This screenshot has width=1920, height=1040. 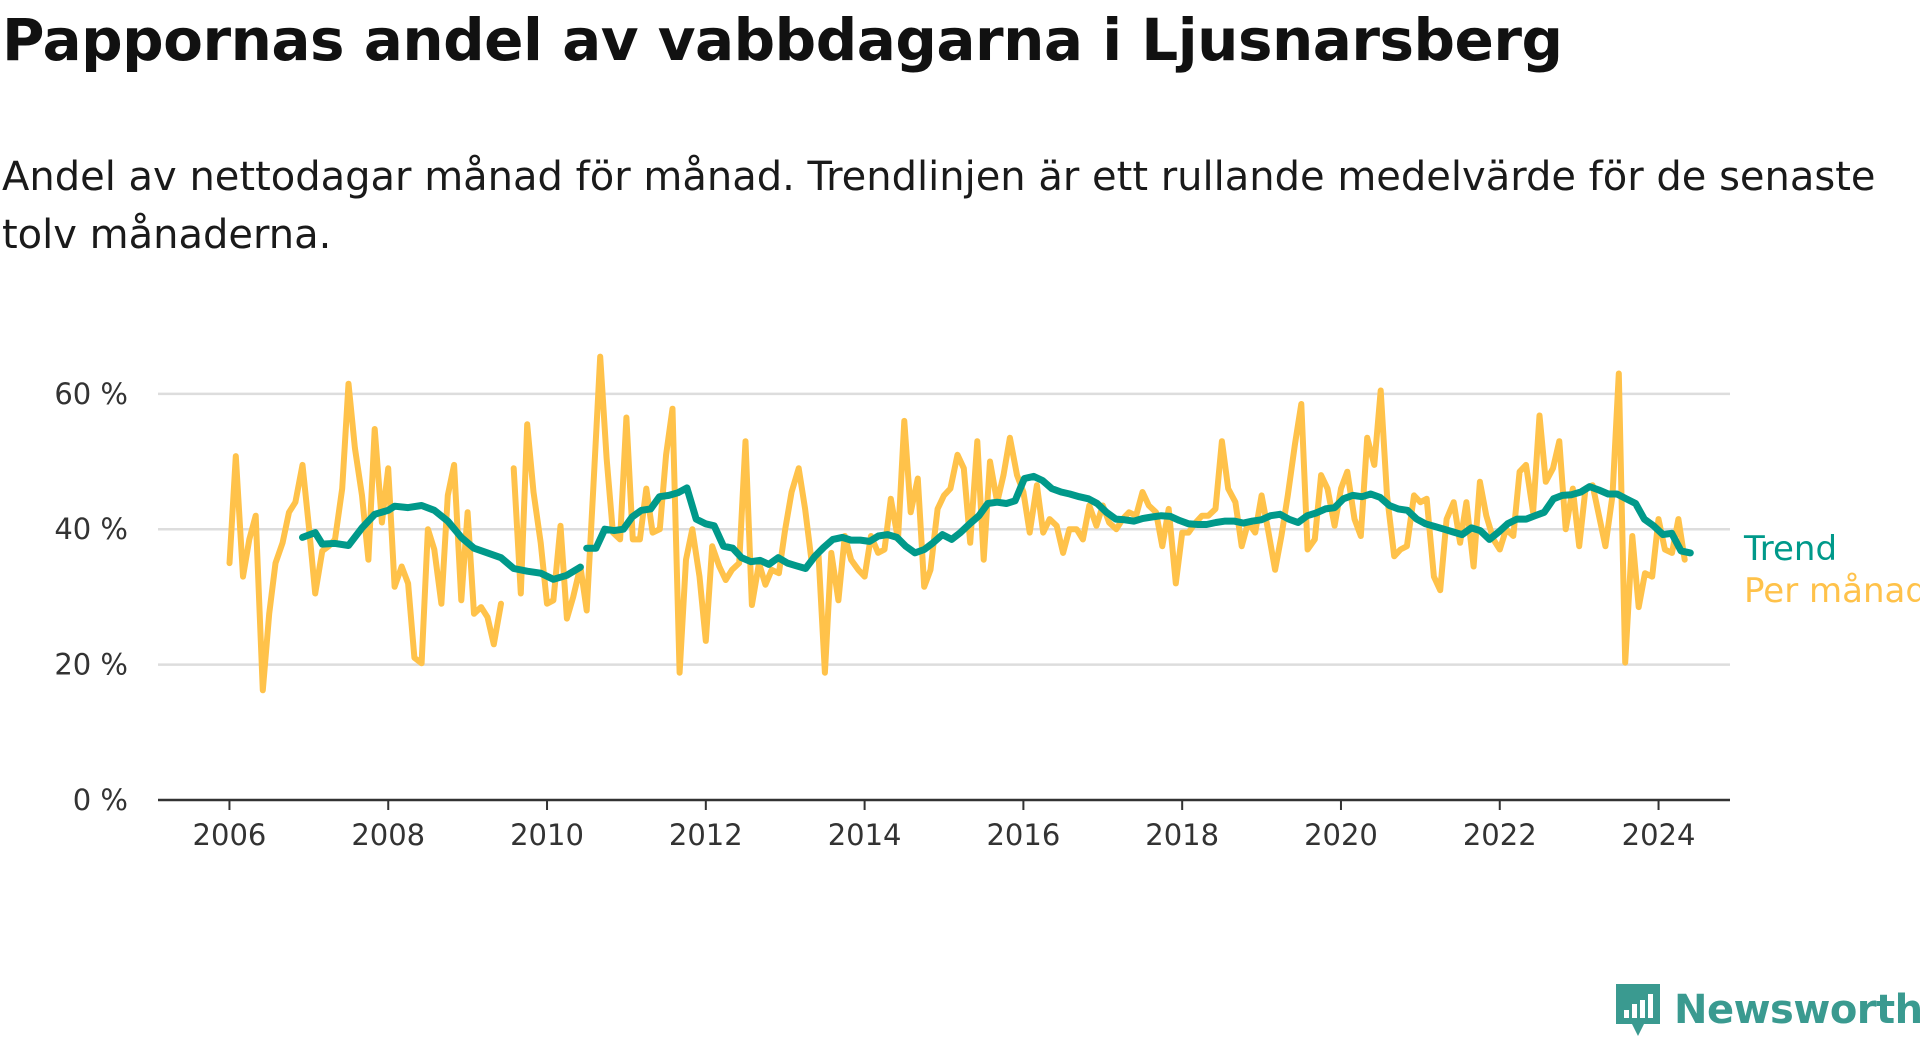 What do you see at coordinates (547, 835) in the screenshot?
I see `x-tick-label: 2010` at bounding box center [547, 835].